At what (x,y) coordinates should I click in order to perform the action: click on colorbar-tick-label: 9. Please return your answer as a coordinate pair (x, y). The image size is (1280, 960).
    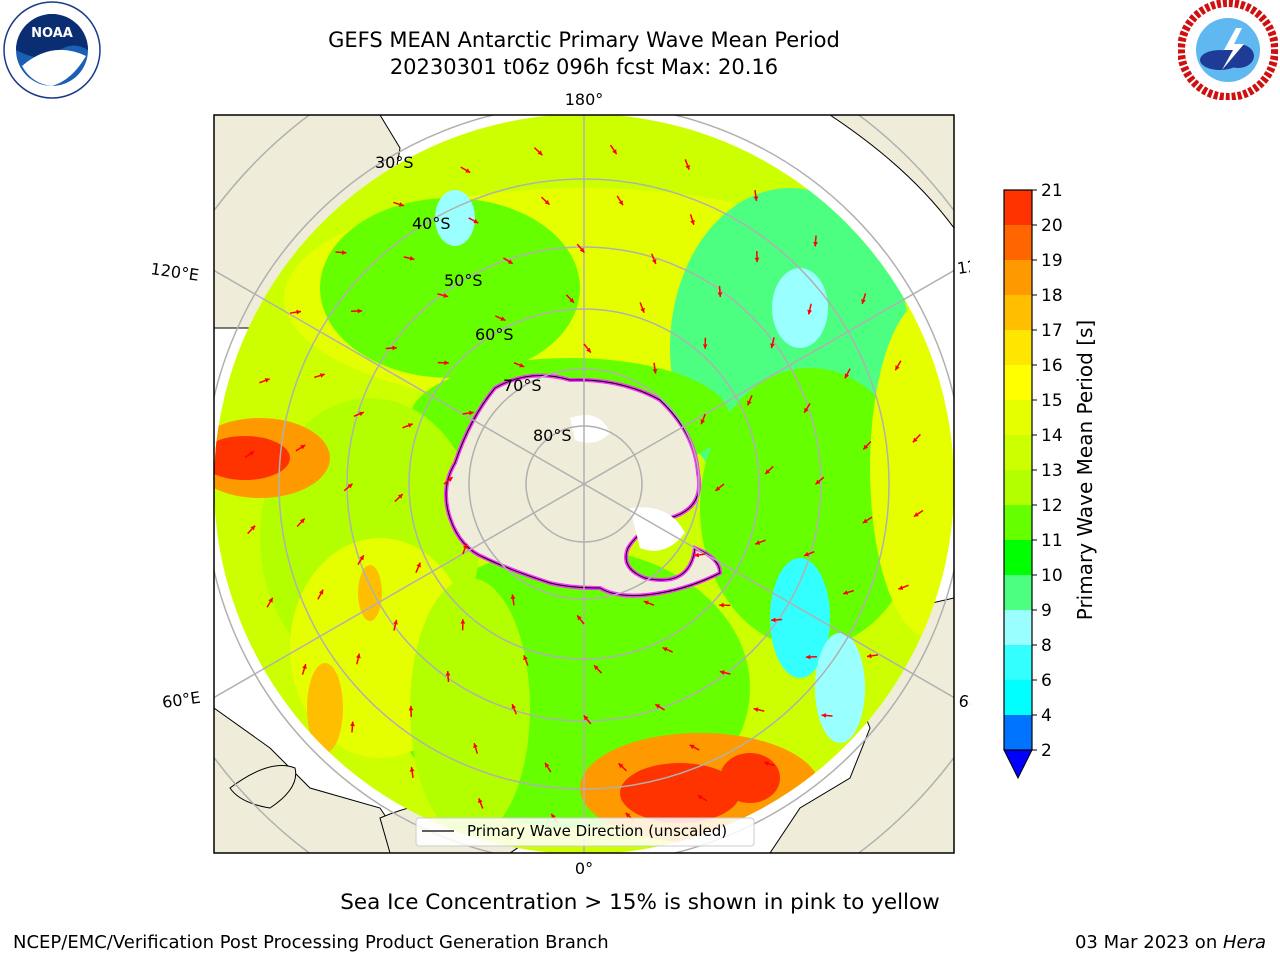
    Looking at the image, I should click on (1046, 611).